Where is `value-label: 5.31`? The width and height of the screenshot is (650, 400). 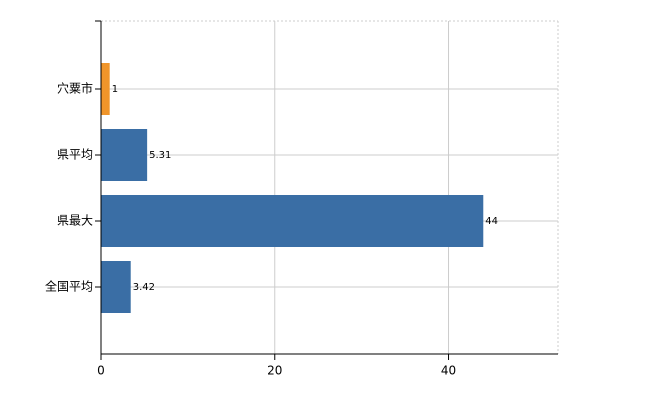 value-label: 5.31 is located at coordinates (160, 155).